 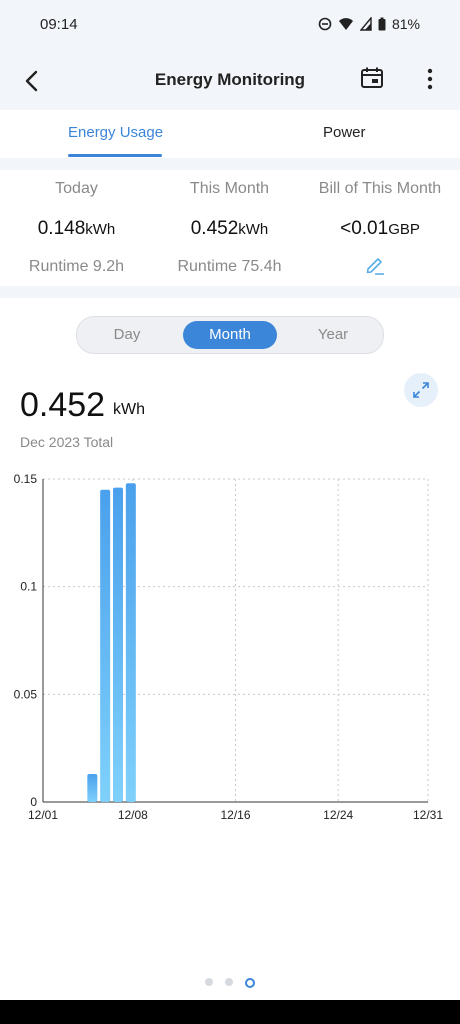 What do you see at coordinates (67, 442) in the screenshot?
I see `total-label: Dec 2023 Total` at bounding box center [67, 442].